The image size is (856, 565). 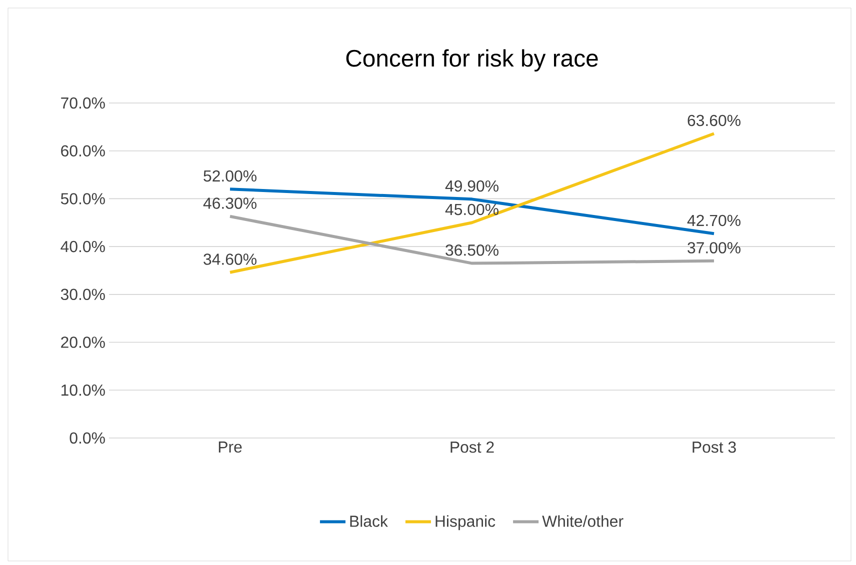 I want to click on data-label: 36.50%, so click(x=472, y=250).